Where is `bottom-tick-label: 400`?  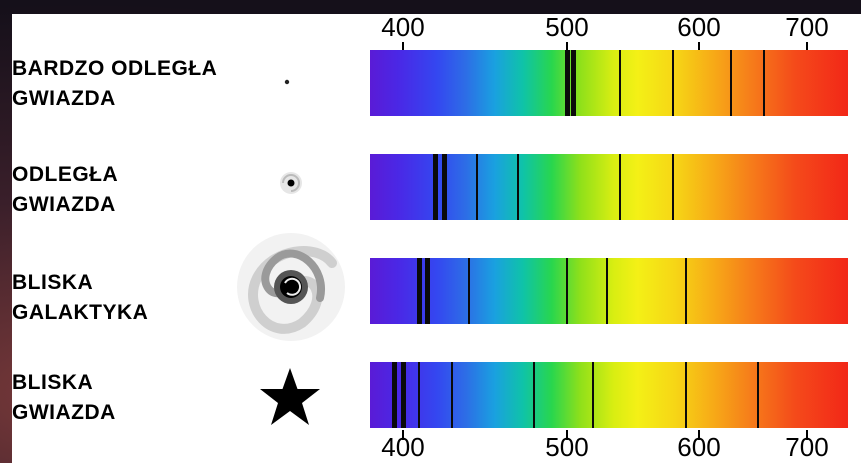 bottom-tick-label: 400 is located at coordinates (403, 447).